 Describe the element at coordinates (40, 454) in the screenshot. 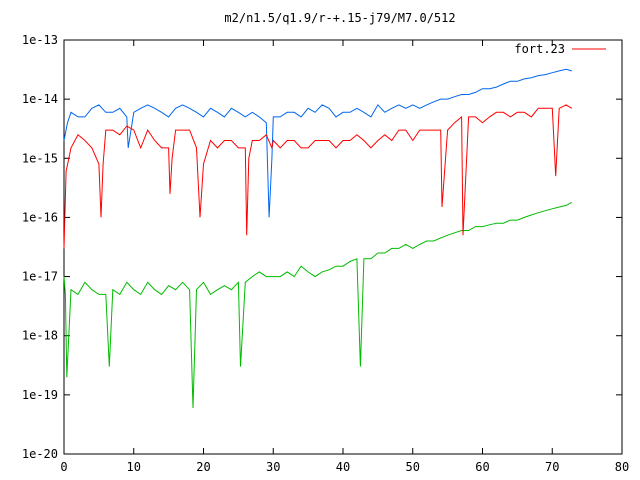

I see `y-tick-label: 1e-20` at that location.